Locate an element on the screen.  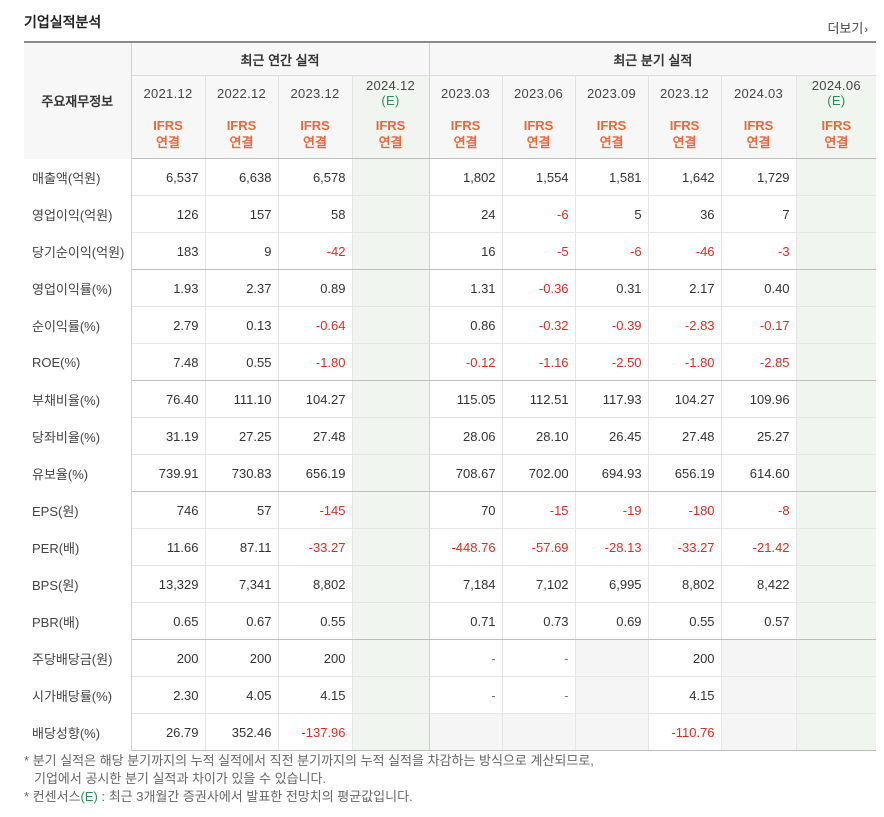
quarter-value-cell: 7,184 is located at coordinates (465, 584).